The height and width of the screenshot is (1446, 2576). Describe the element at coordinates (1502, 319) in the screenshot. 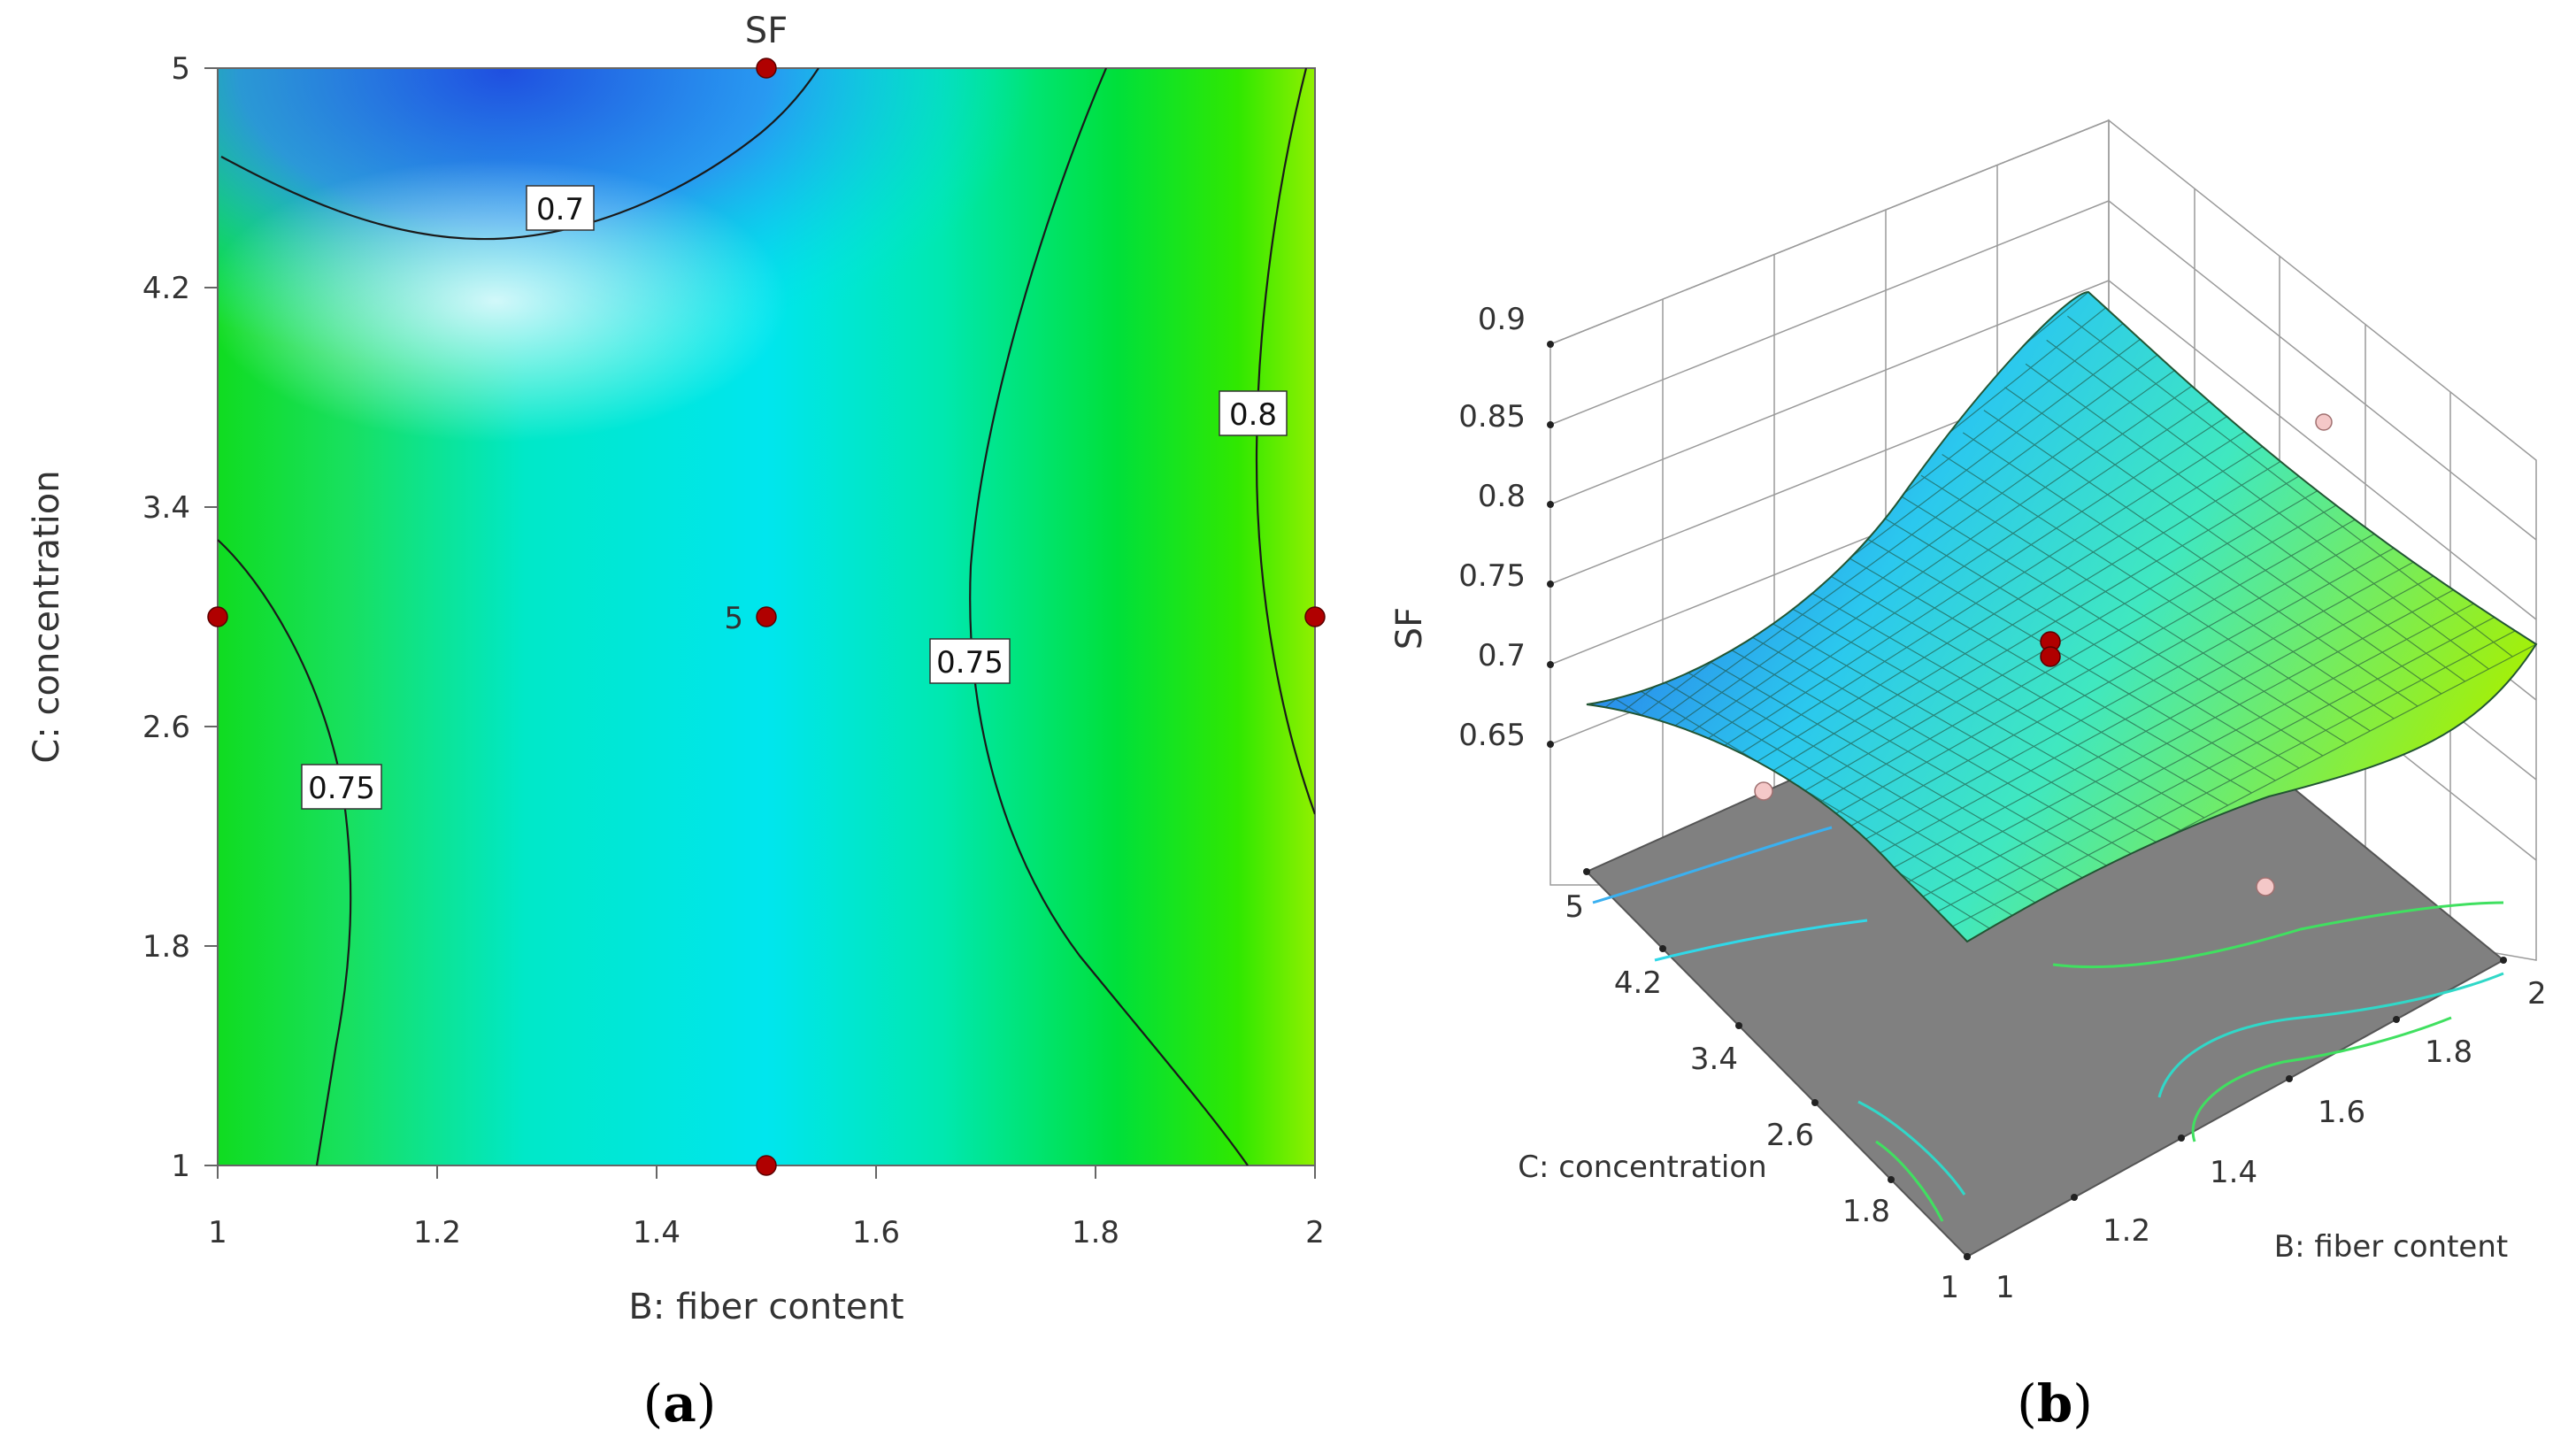

I see `z-tick-label: 0.9` at that location.